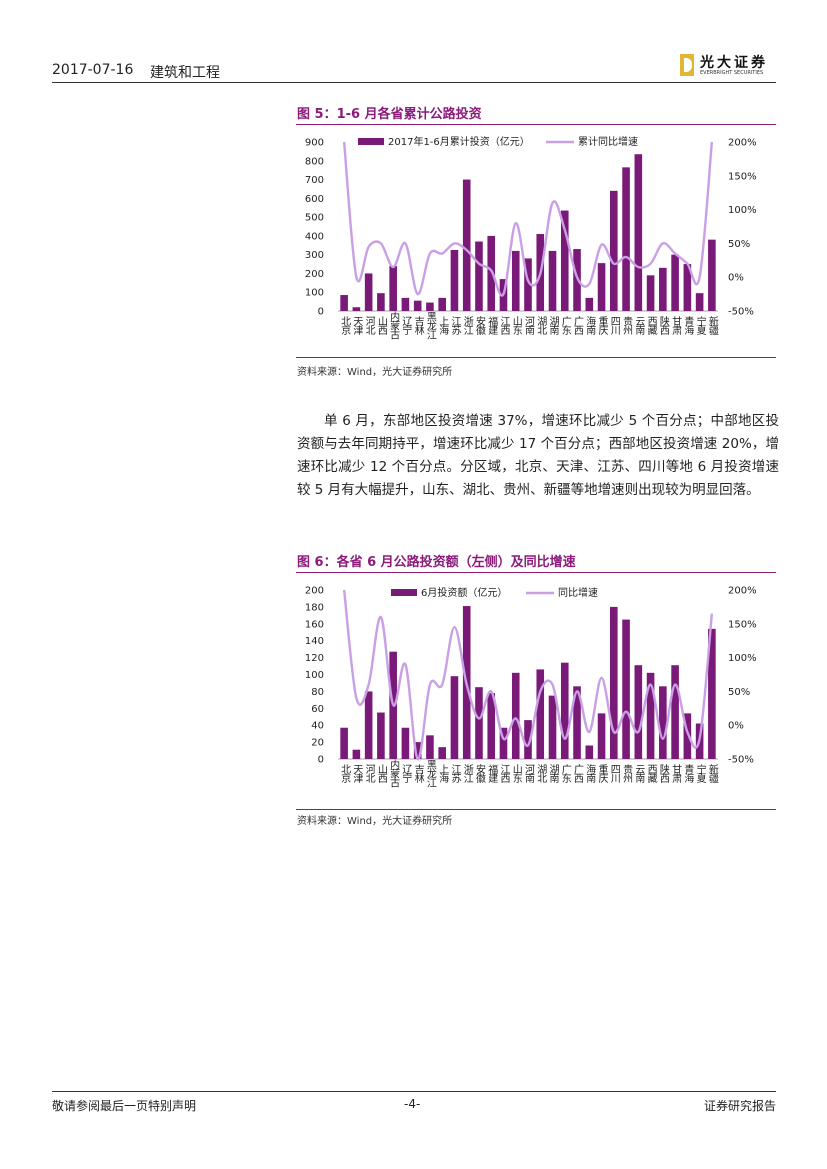 The width and height of the screenshot is (827, 1169). What do you see at coordinates (578, 592) in the screenshot?
I see `legend-line-label: 同比增速` at bounding box center [578, 592].